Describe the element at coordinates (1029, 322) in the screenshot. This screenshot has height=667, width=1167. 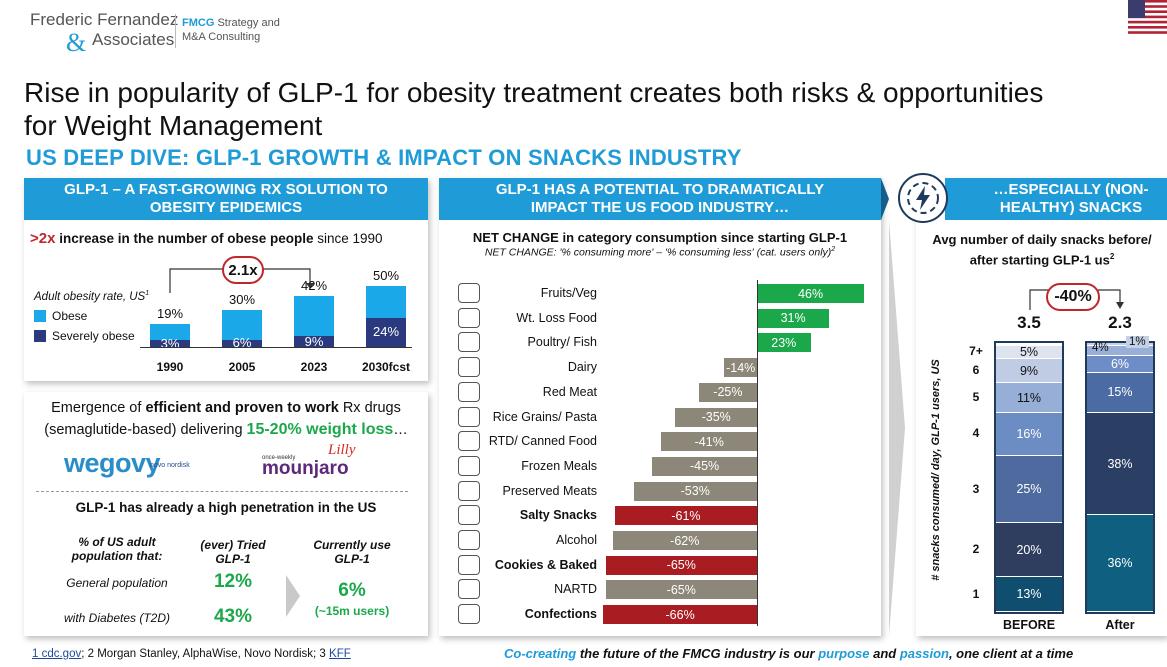
I see `total-before: 3.5` at that location.